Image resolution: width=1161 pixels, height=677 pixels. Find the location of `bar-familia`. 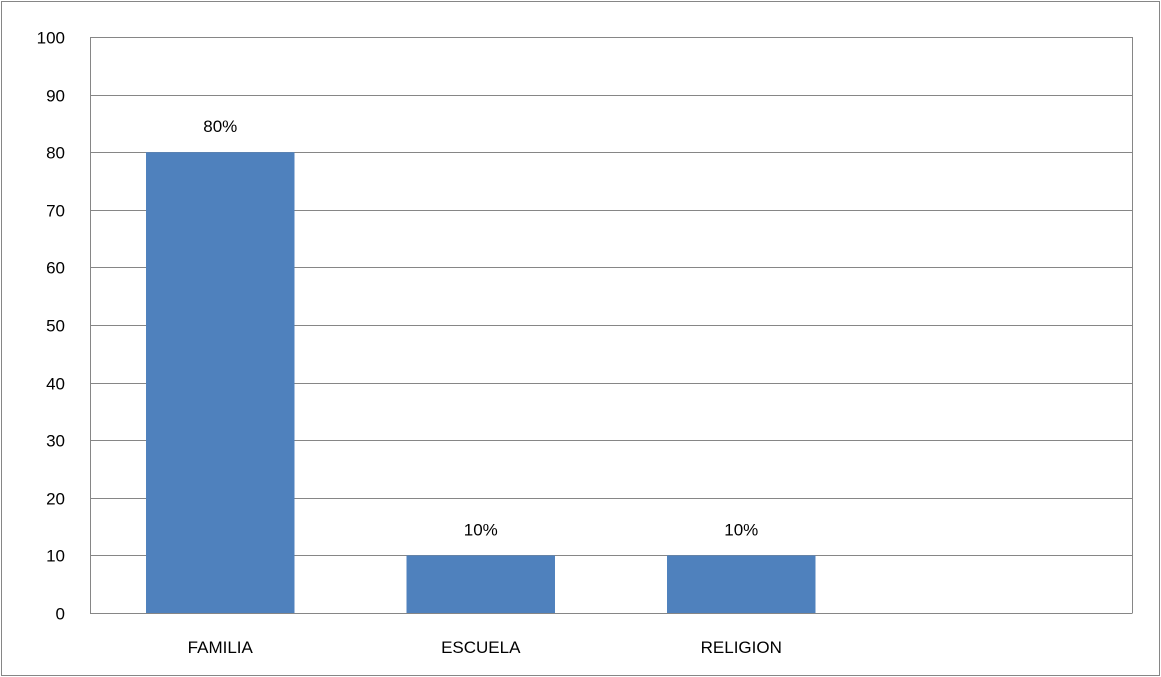

bar-familia is located at coordinates (220, 382).